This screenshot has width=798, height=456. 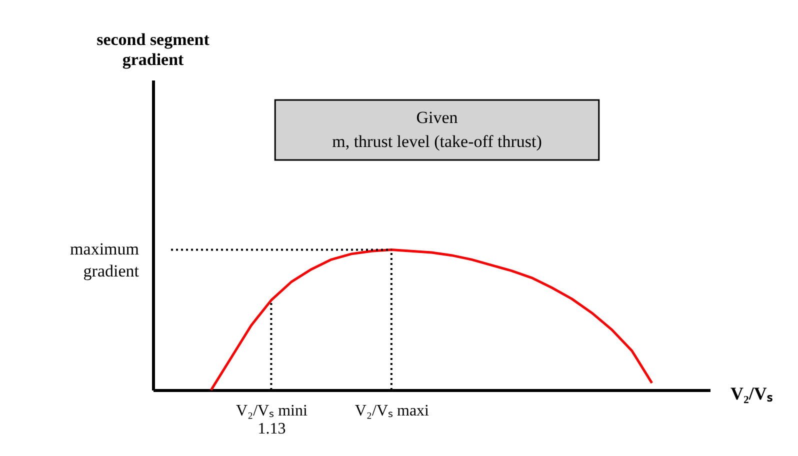 What do you see at coordinates (153, 49) in the screenshot?
I see `text: second segment gradient` at bounding box center [153, 49].